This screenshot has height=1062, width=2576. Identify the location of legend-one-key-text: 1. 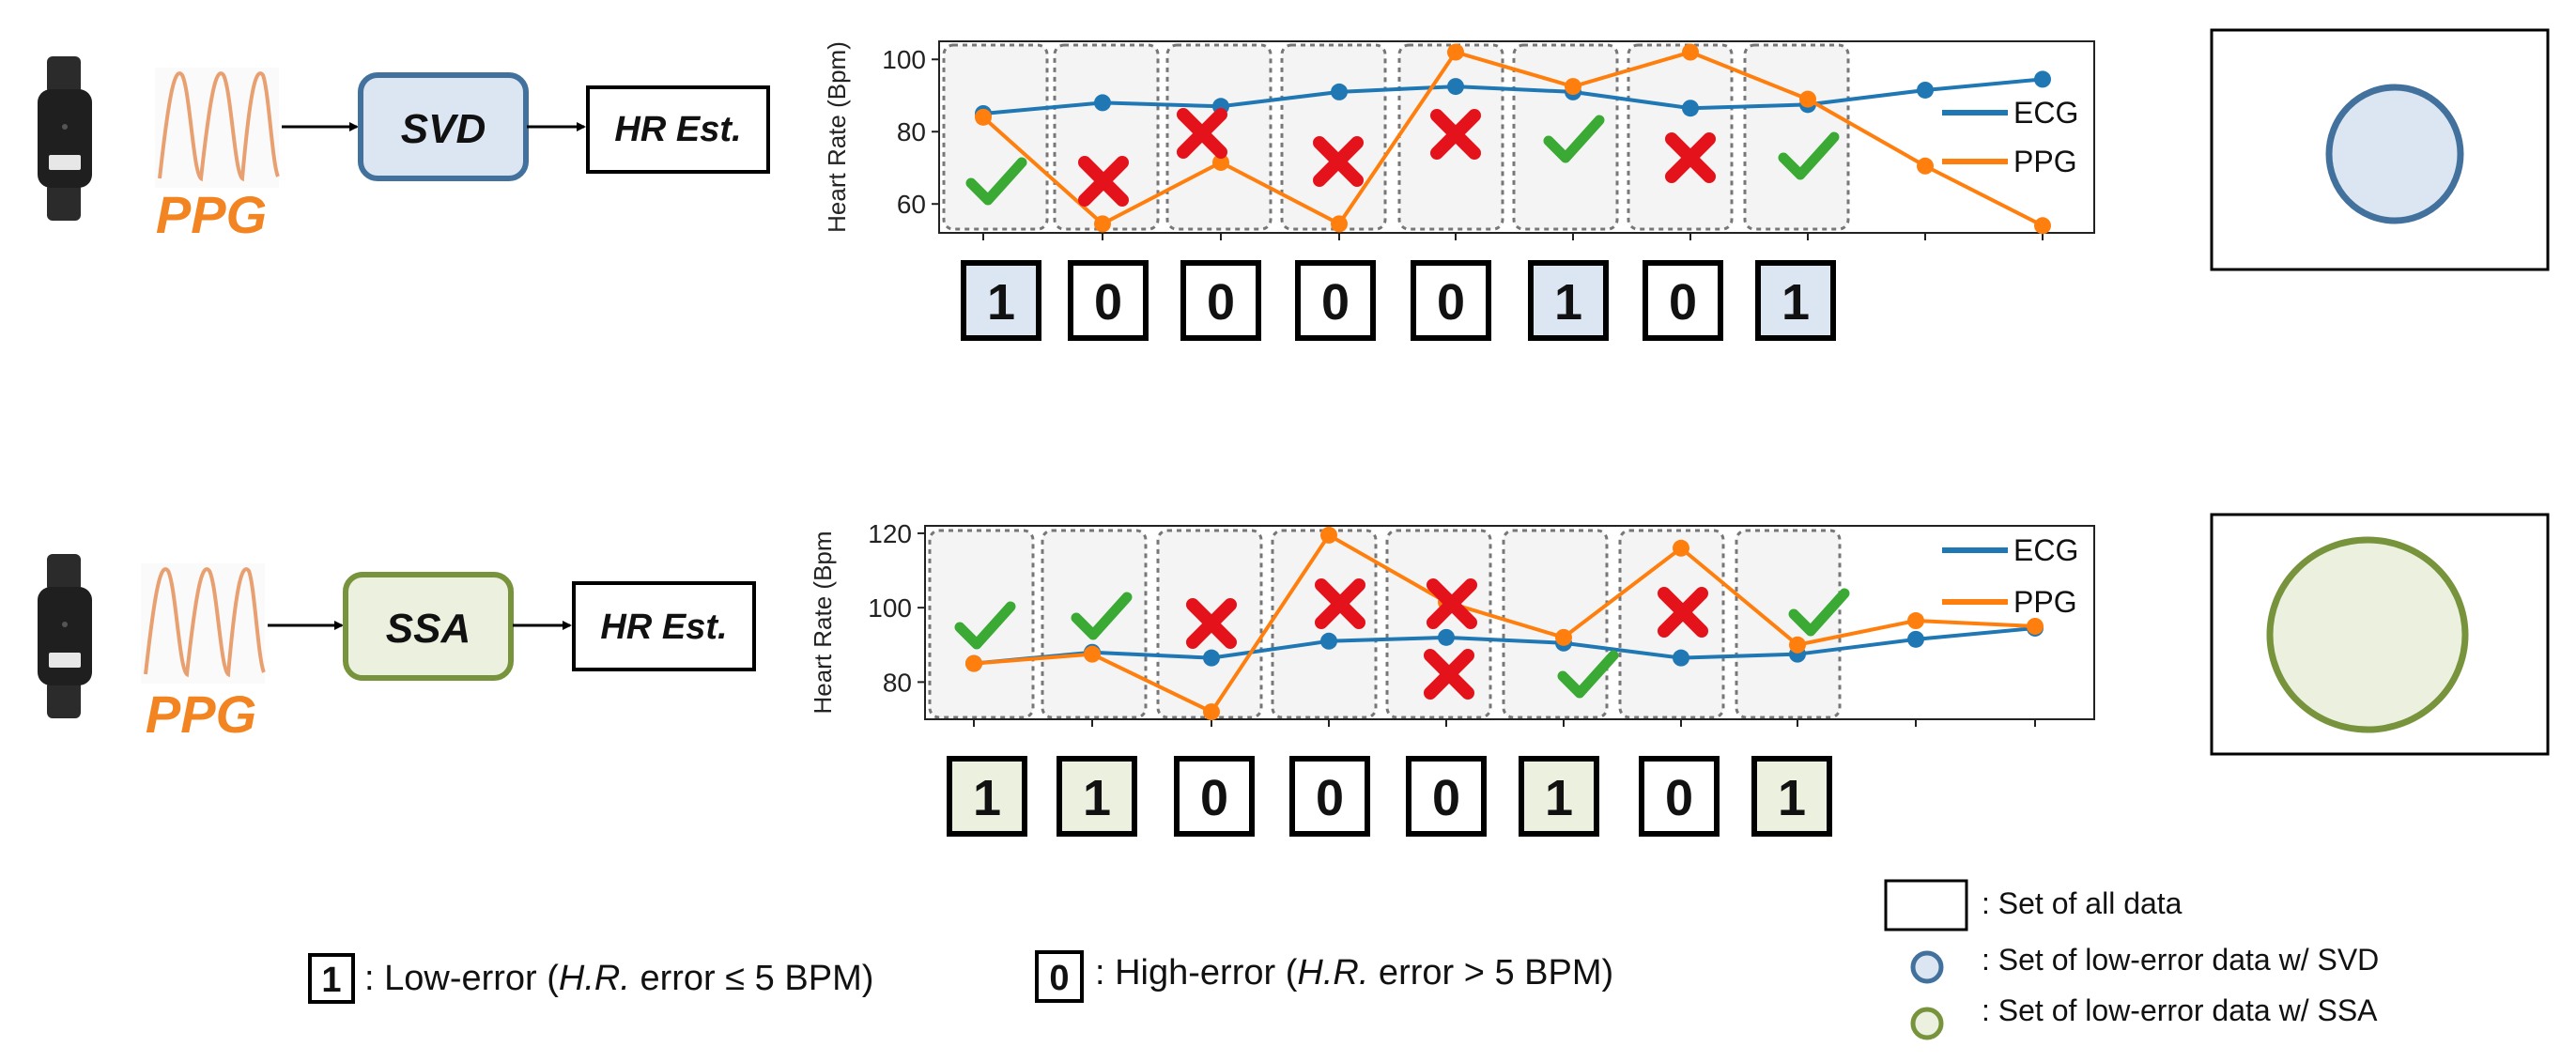
(331, 980).